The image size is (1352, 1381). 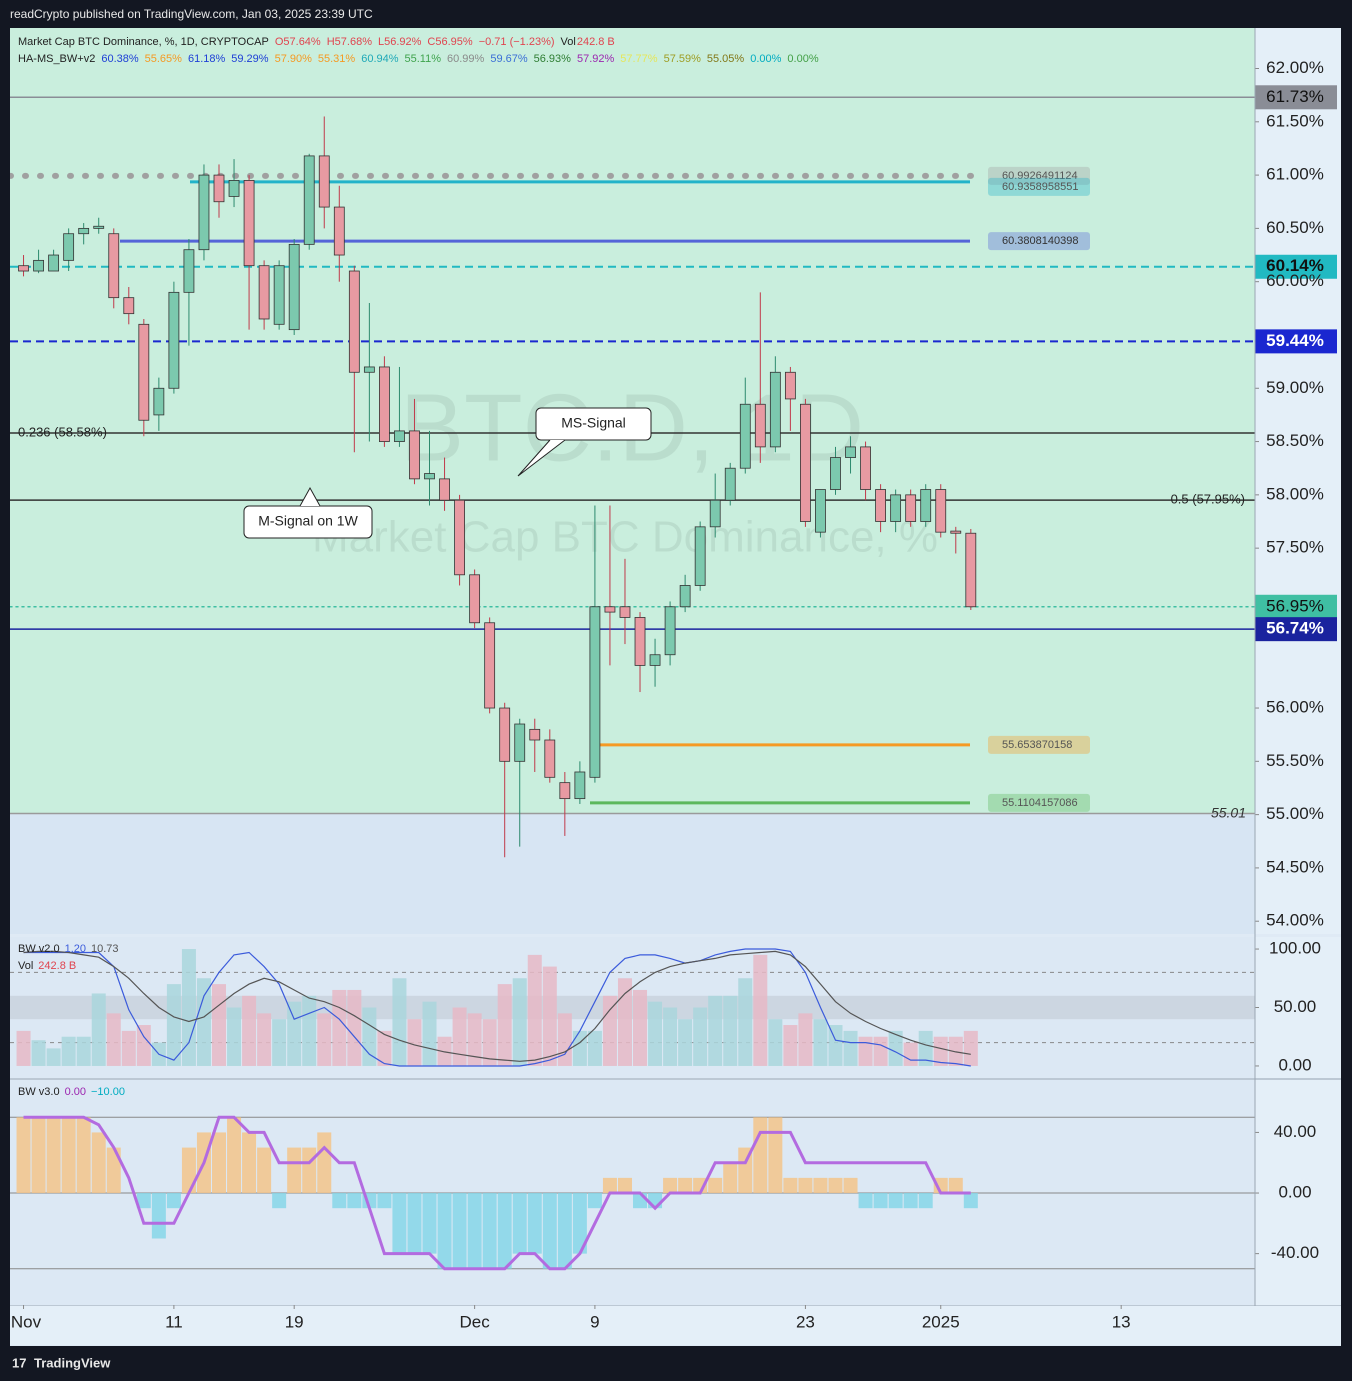 I want to click on panel-legend: Vol, so click(x=25, y=966).